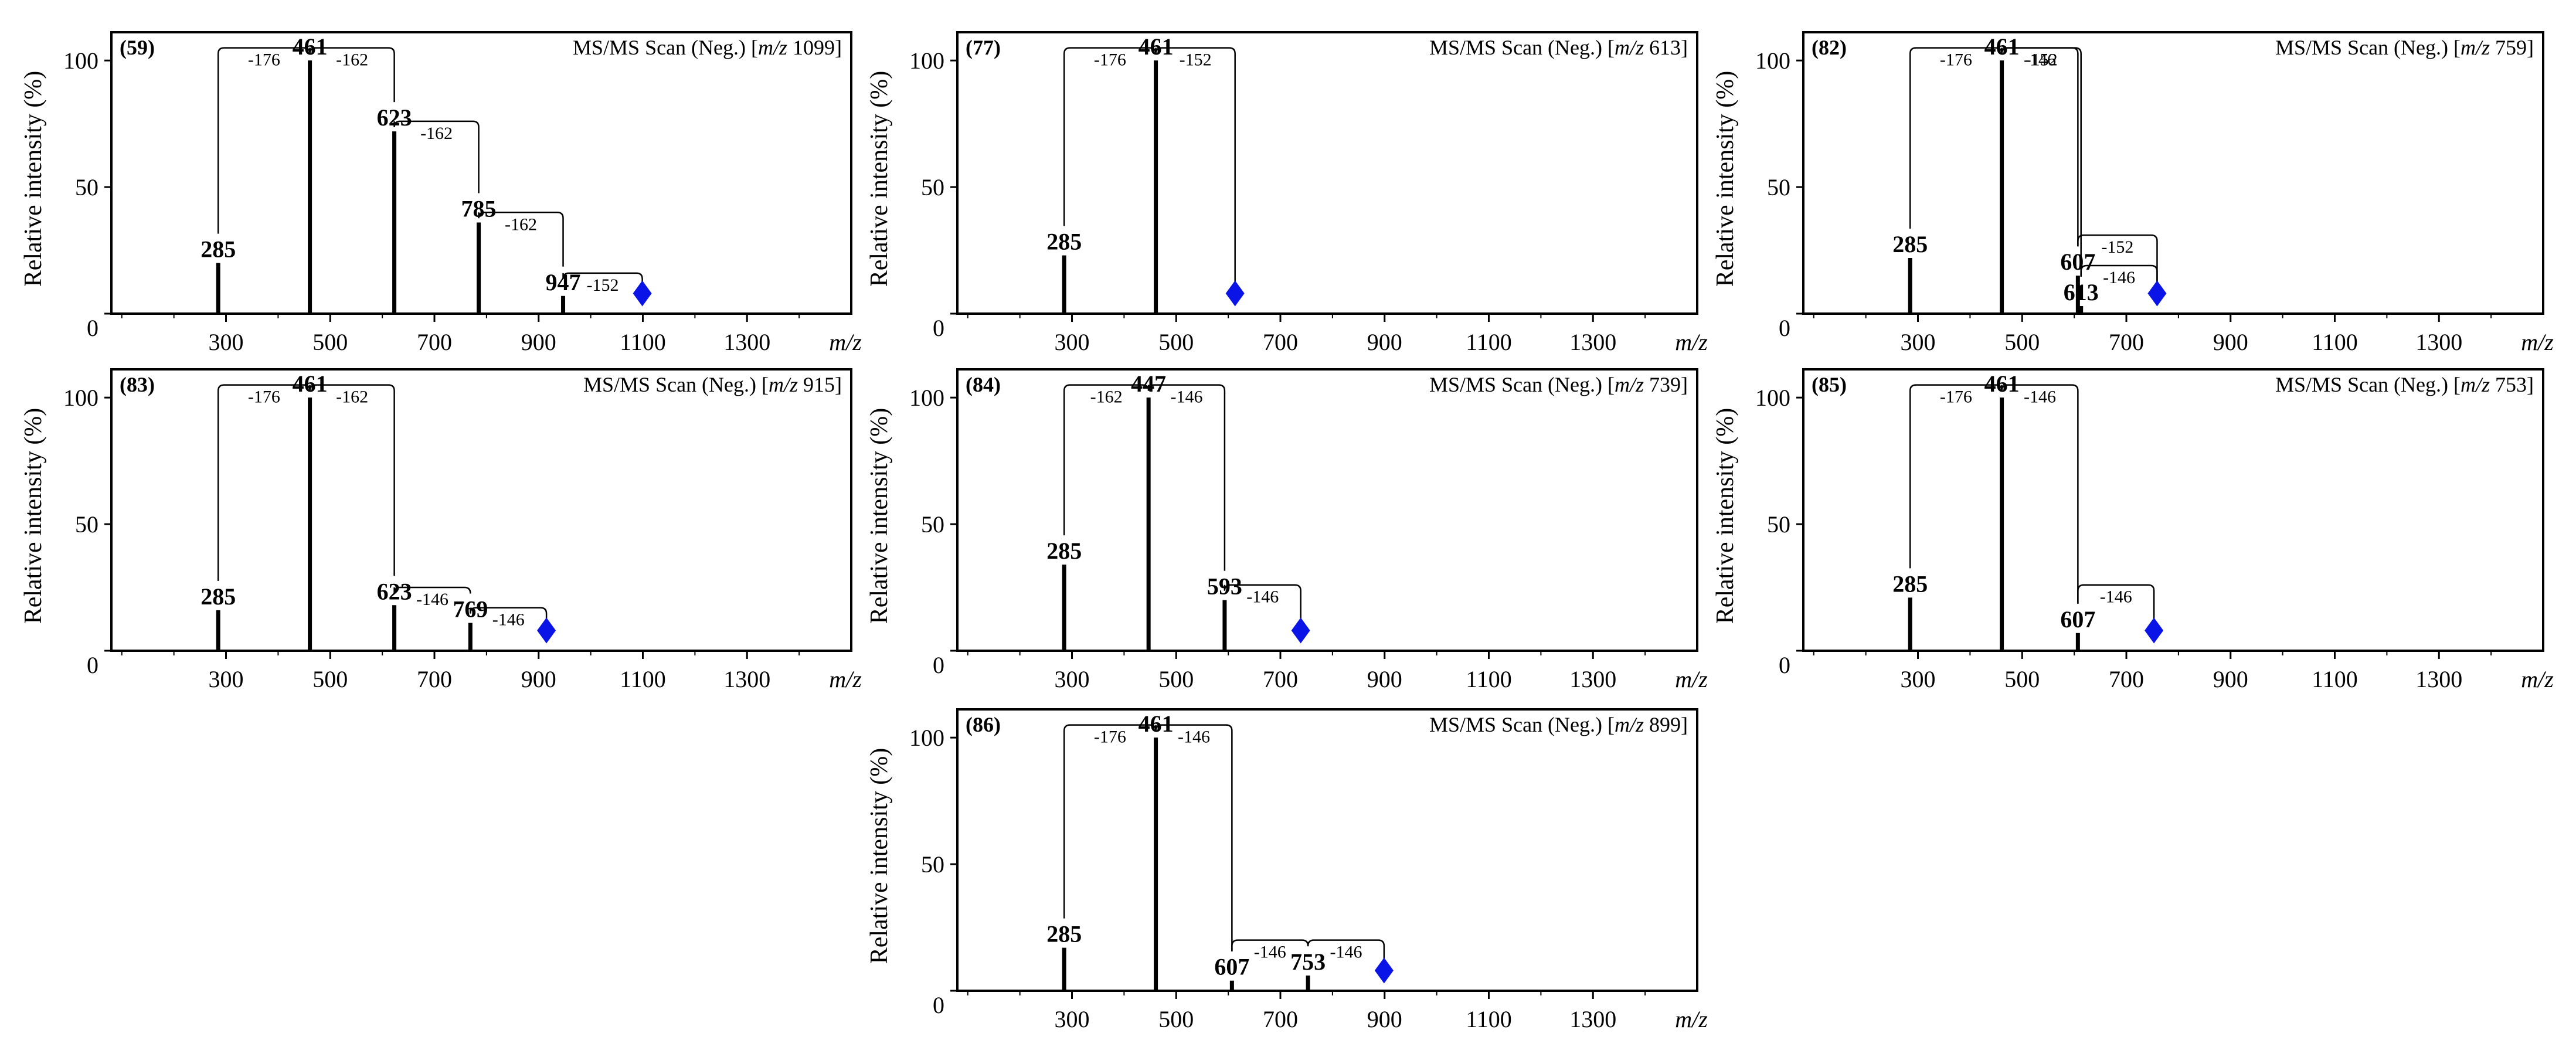  What do you see at coordinates (2512, 47) in the screenshot?
I see `title-value: 759]` at bounding box center [2512, 47].